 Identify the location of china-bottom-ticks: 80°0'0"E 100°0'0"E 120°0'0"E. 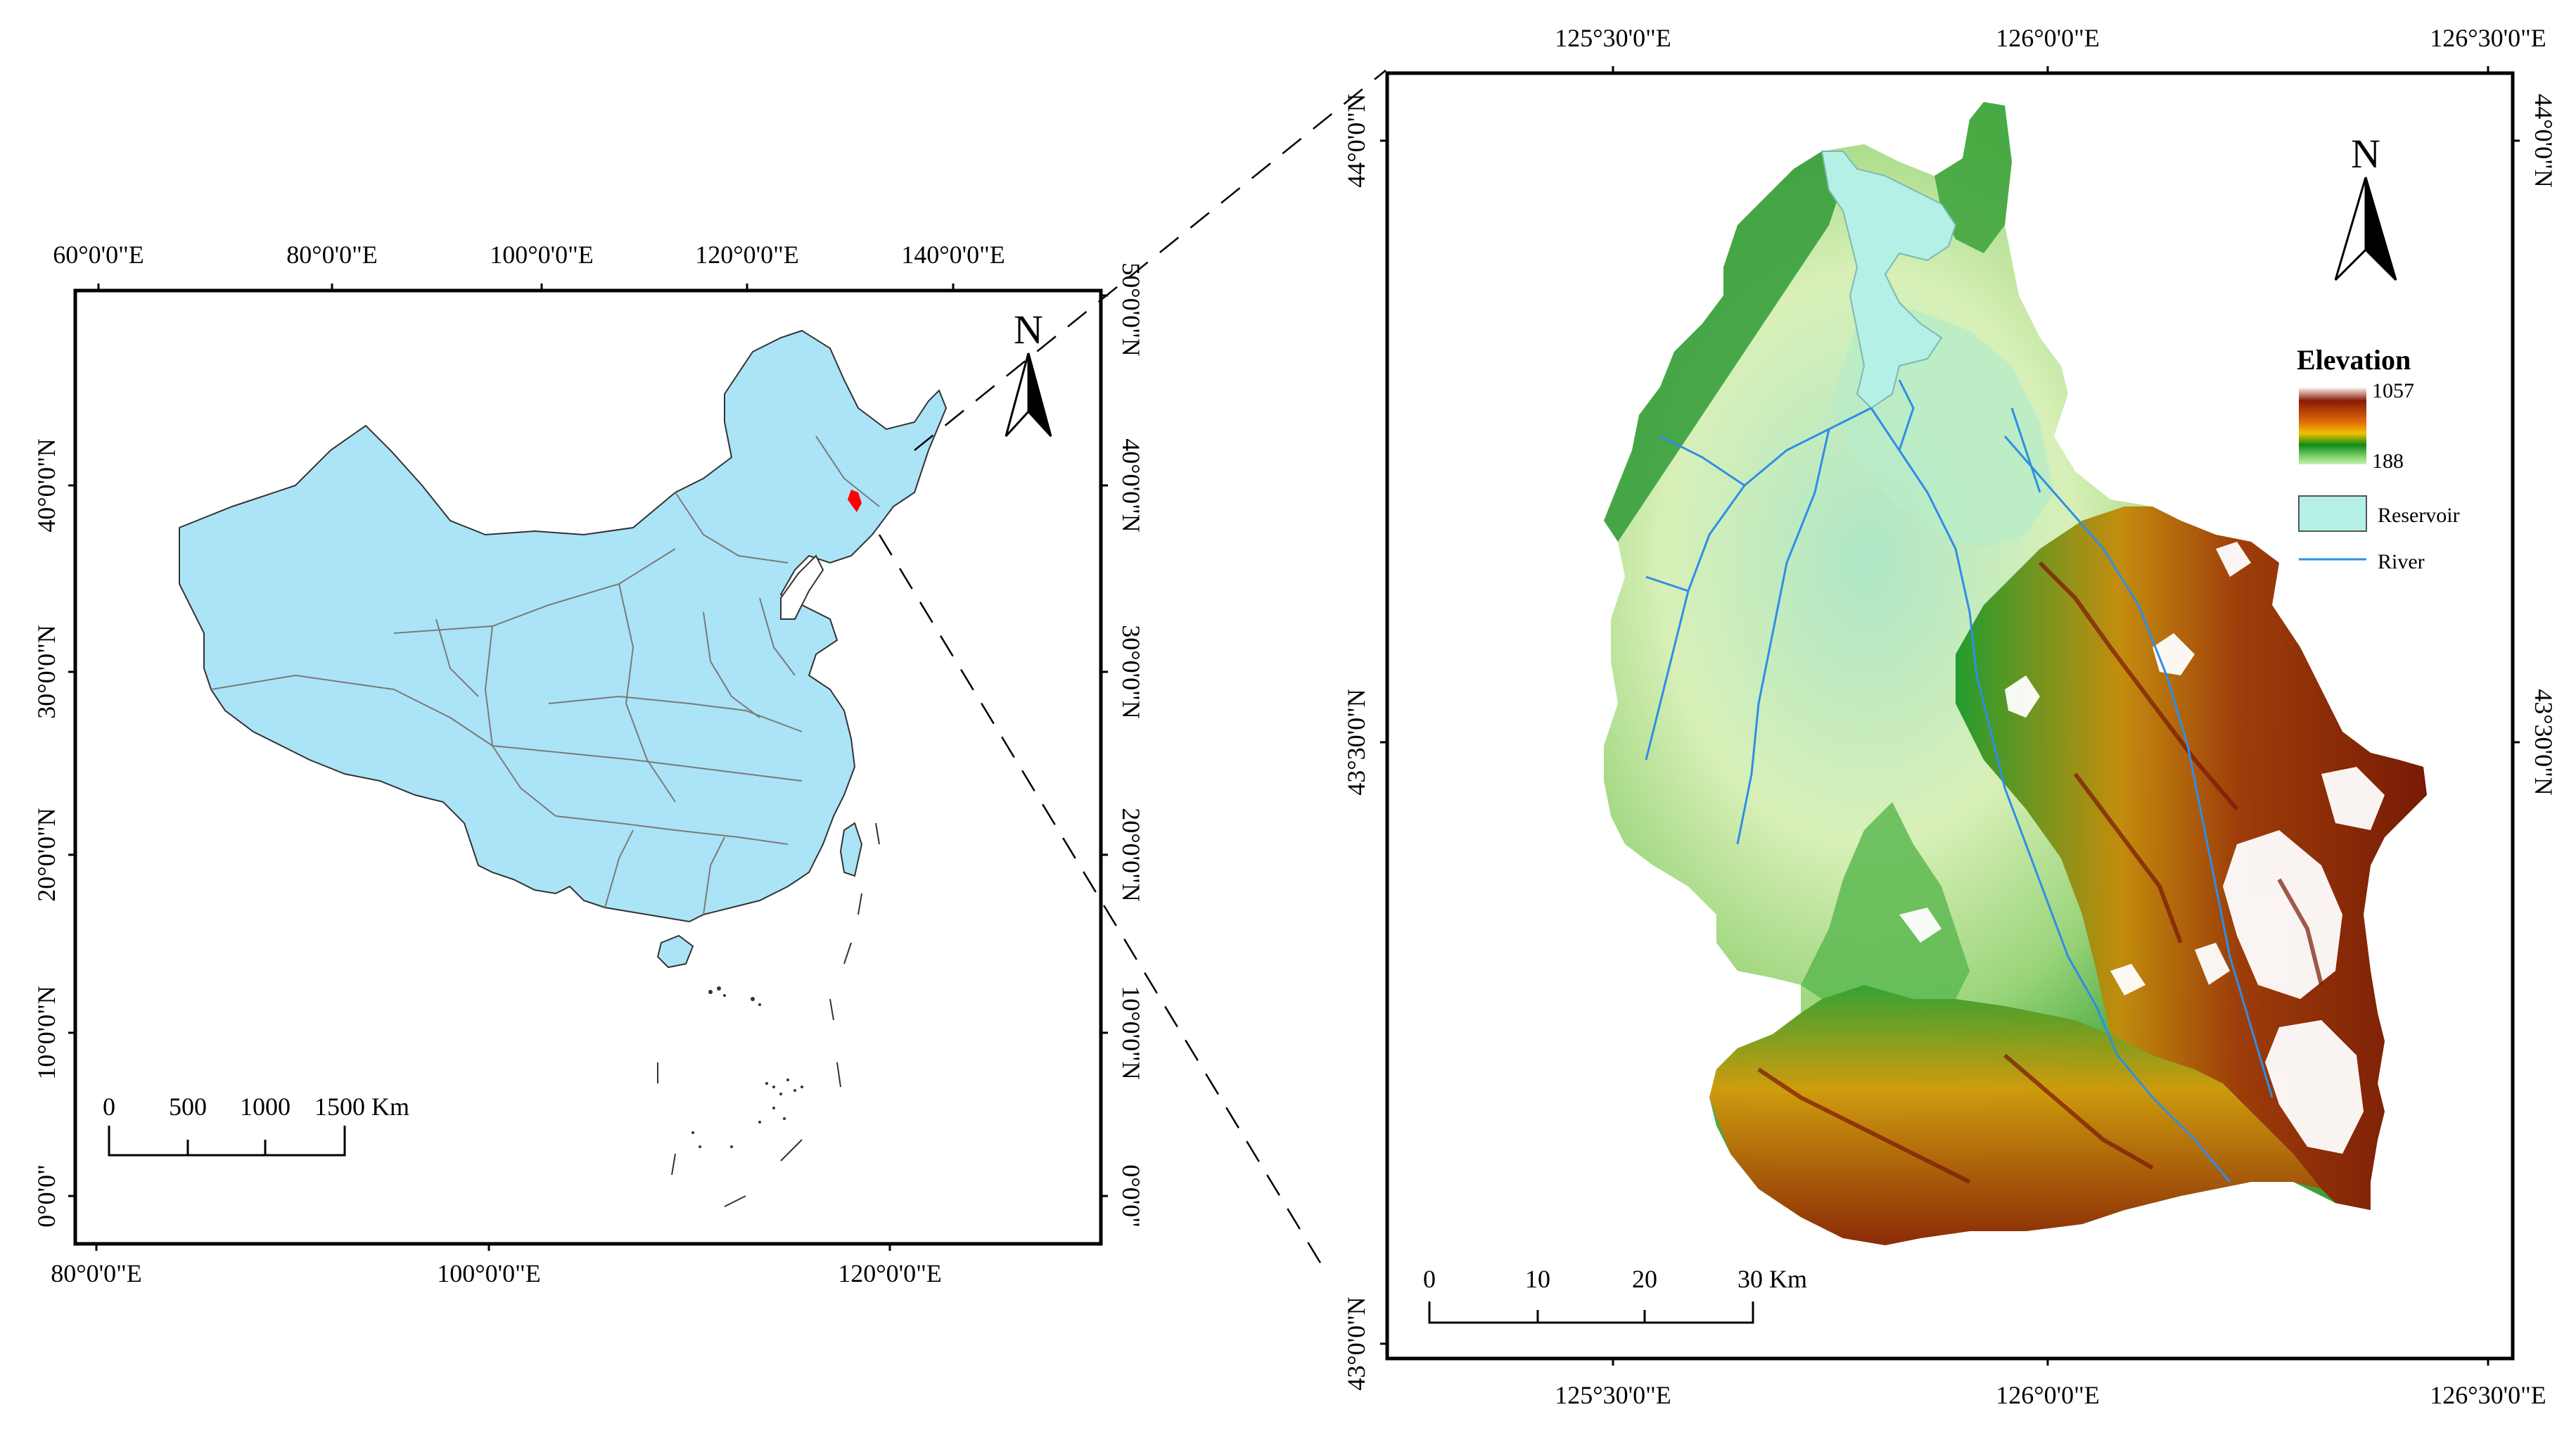
(496, 1265).